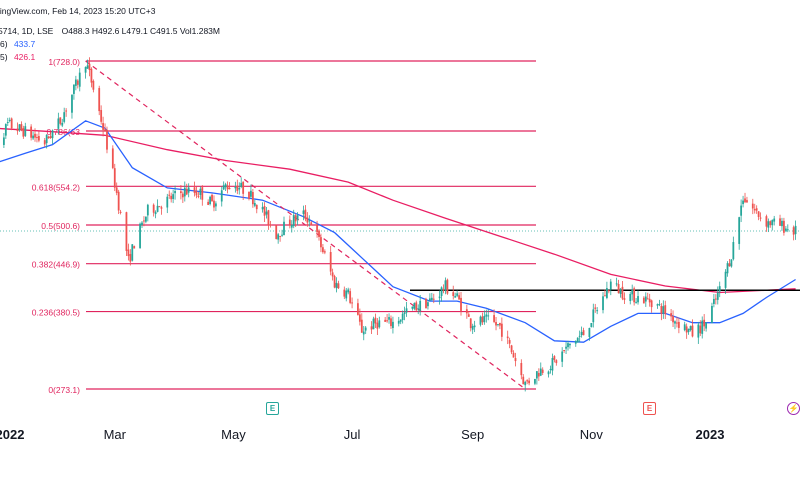  I want to click on fib-label-0.5: 0.5(500.6), so click(60, 226).